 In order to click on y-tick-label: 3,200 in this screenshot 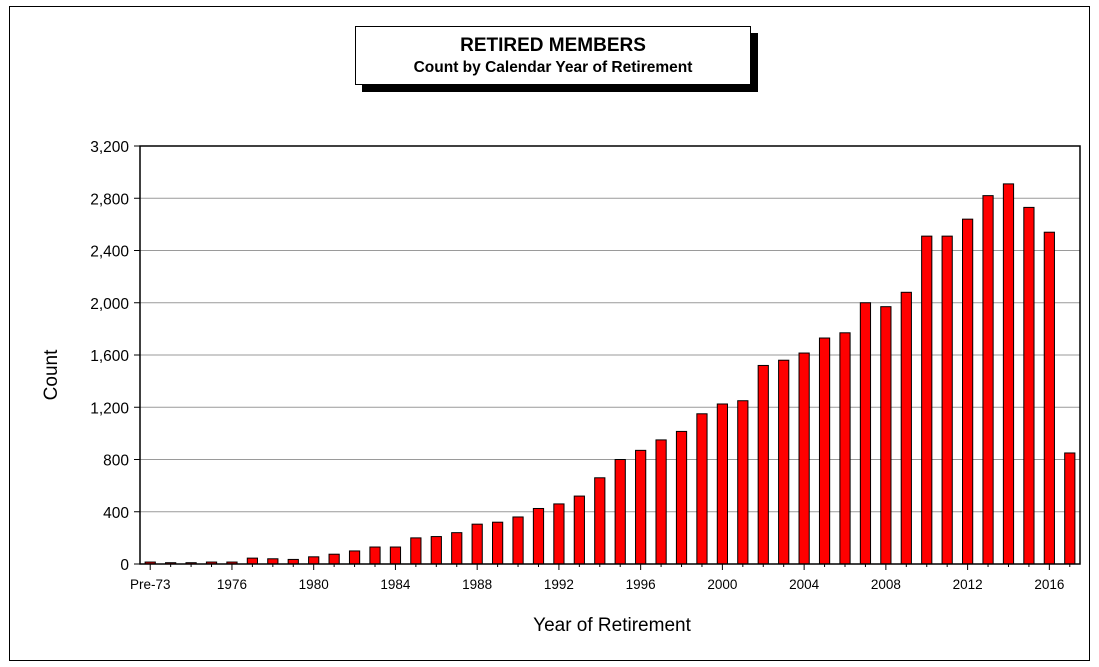, I will do `click(109, 147)`.